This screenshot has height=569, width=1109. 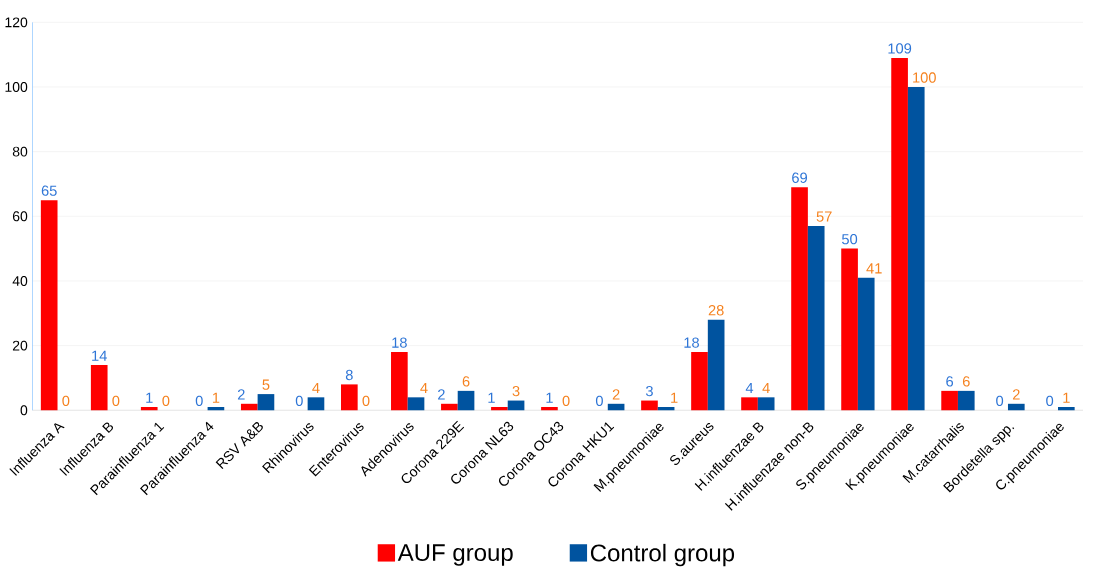 I want to click on data-label: 5, so click(x=266, y=385).